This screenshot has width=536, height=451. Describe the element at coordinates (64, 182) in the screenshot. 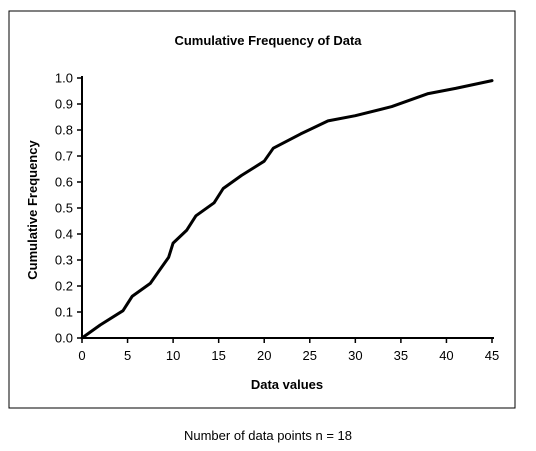

I see `y-tick-label: 0.6` at that location.